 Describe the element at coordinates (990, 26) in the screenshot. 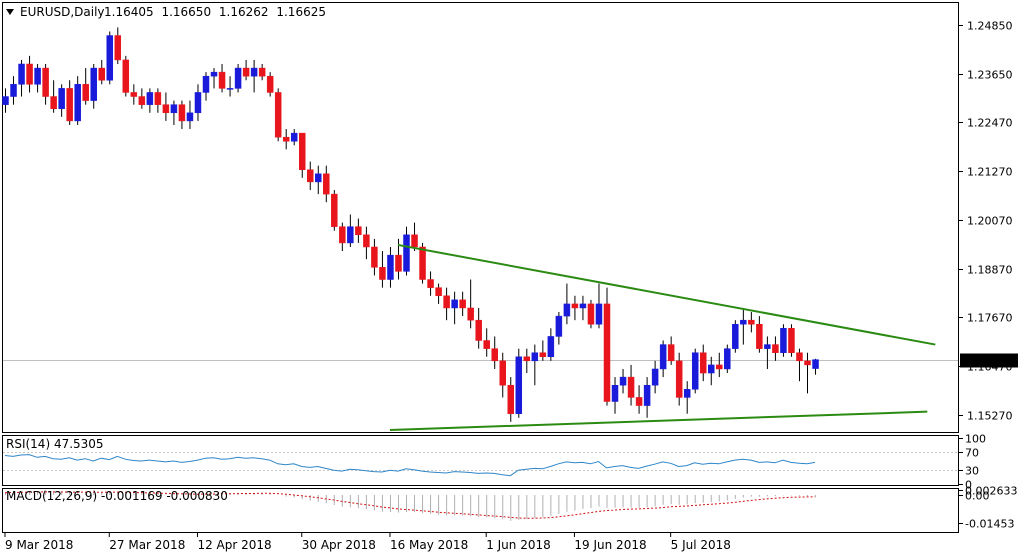

I see `price-tick-label: 1.24850` at that location.